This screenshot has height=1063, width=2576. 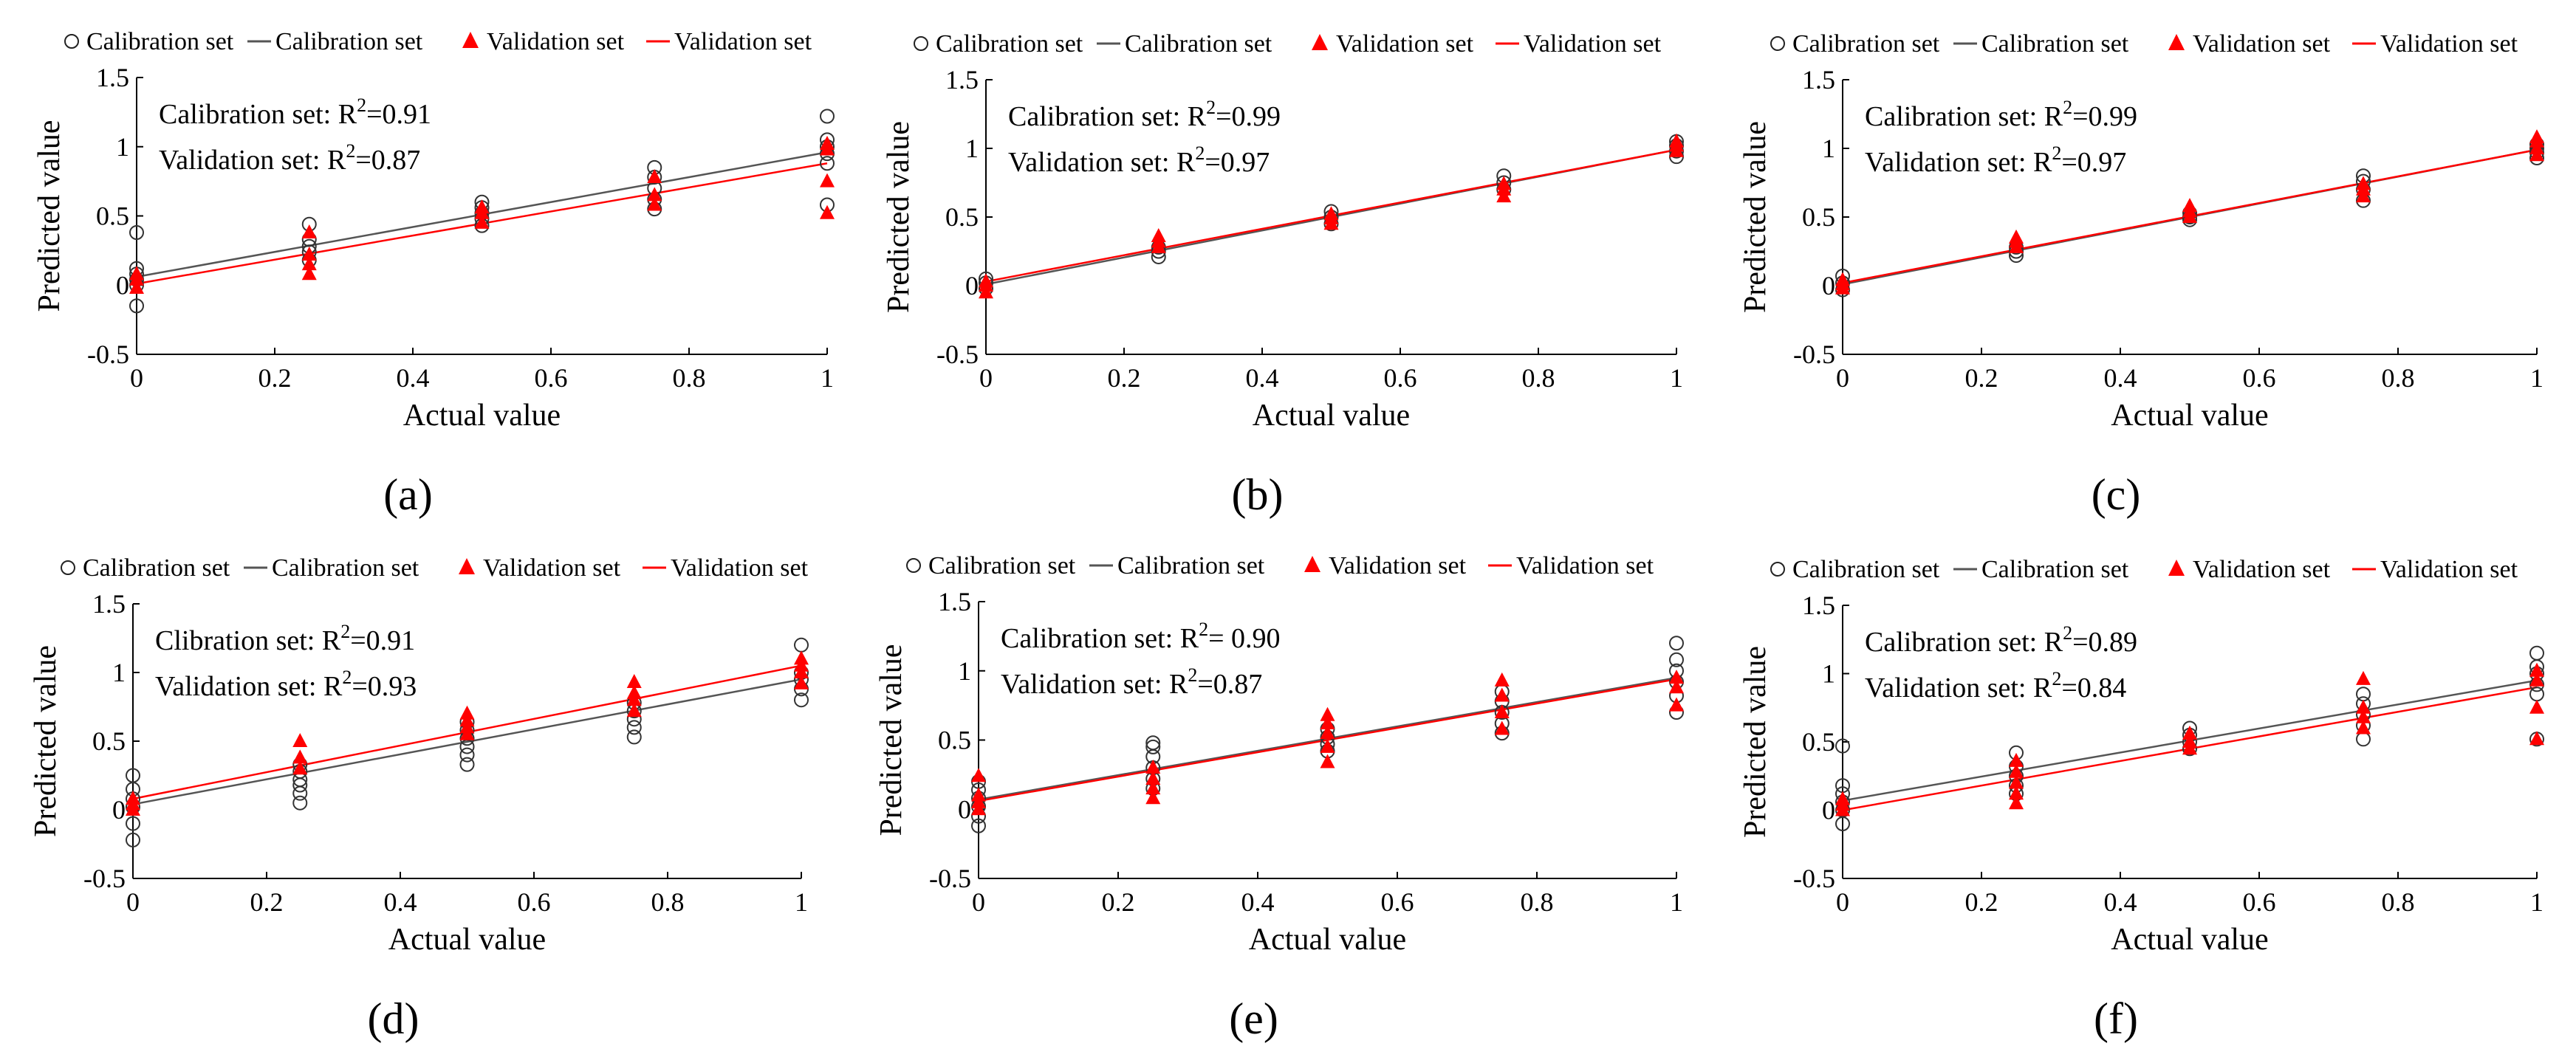 I want to click on y-tick-label: 0, so click(x=972, y=285).